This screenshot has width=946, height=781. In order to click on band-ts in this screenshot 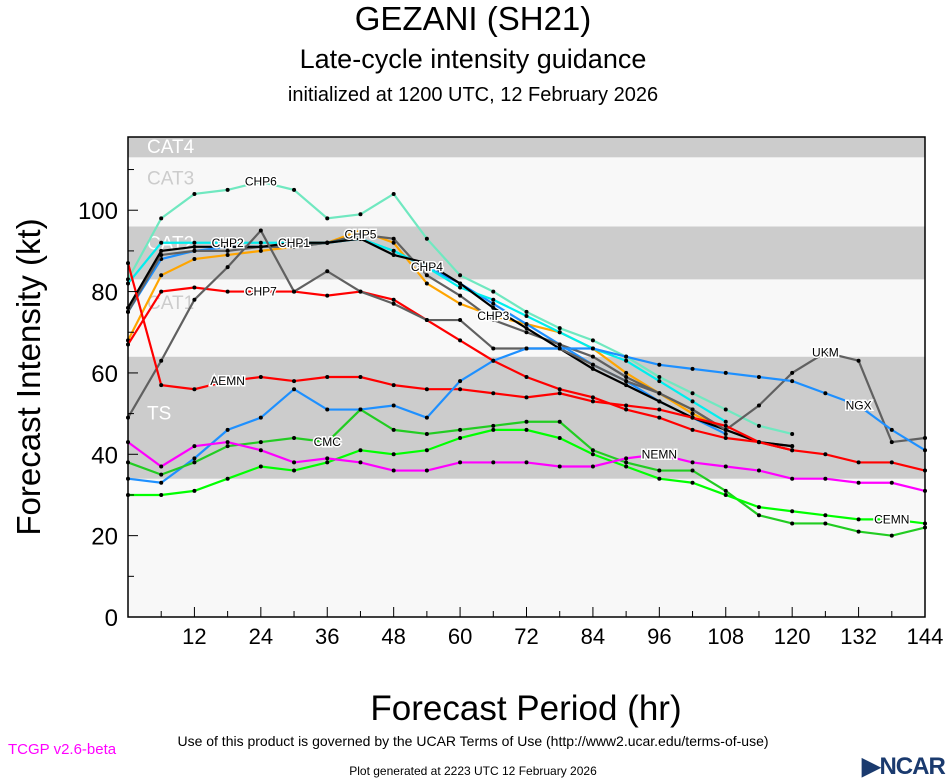, I will do `click(526, 417)`.